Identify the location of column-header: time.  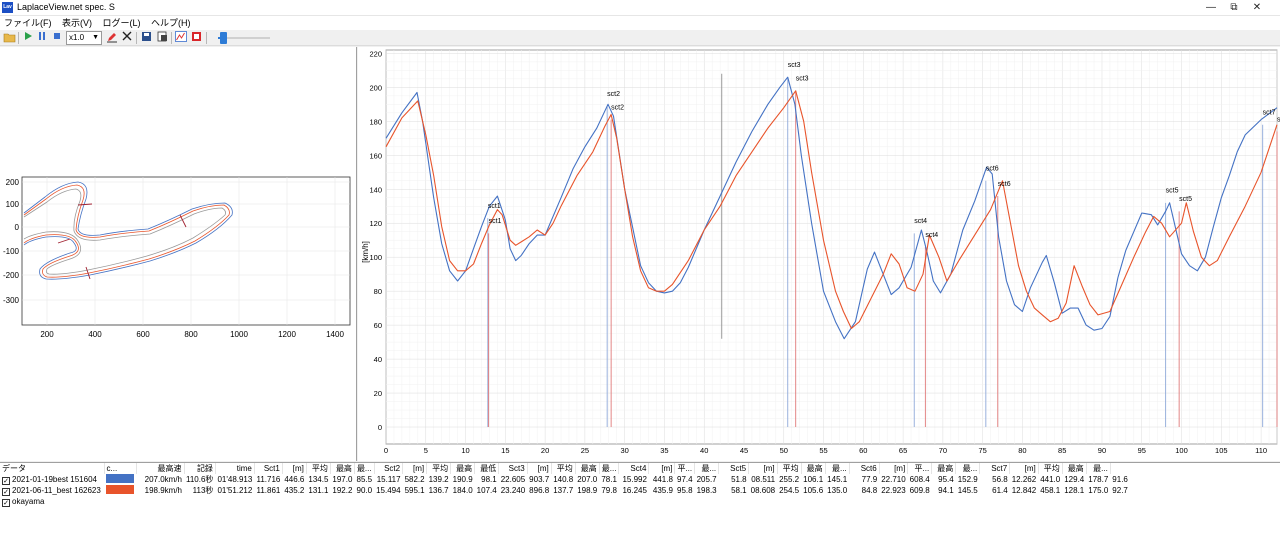
(235, 468).